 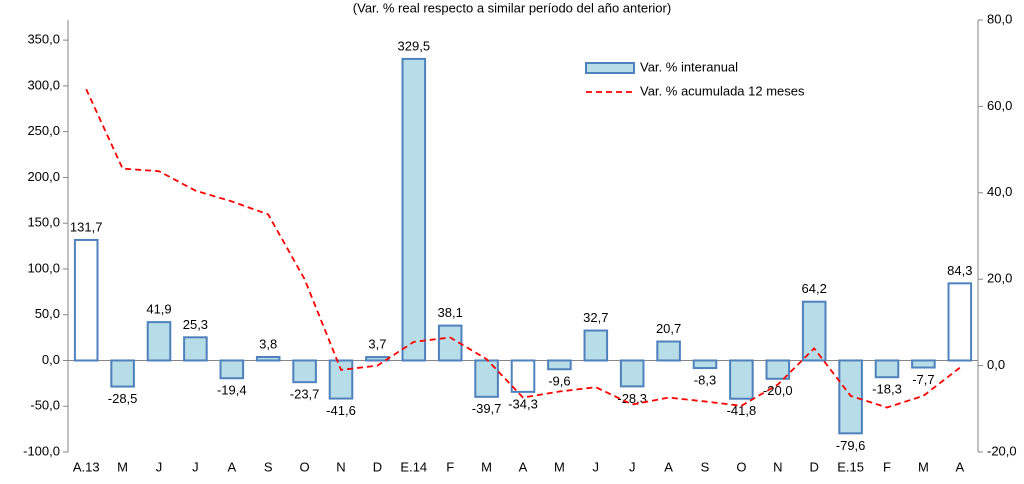 I want to click on data-label: -19,4, so click(x=232, y=390).